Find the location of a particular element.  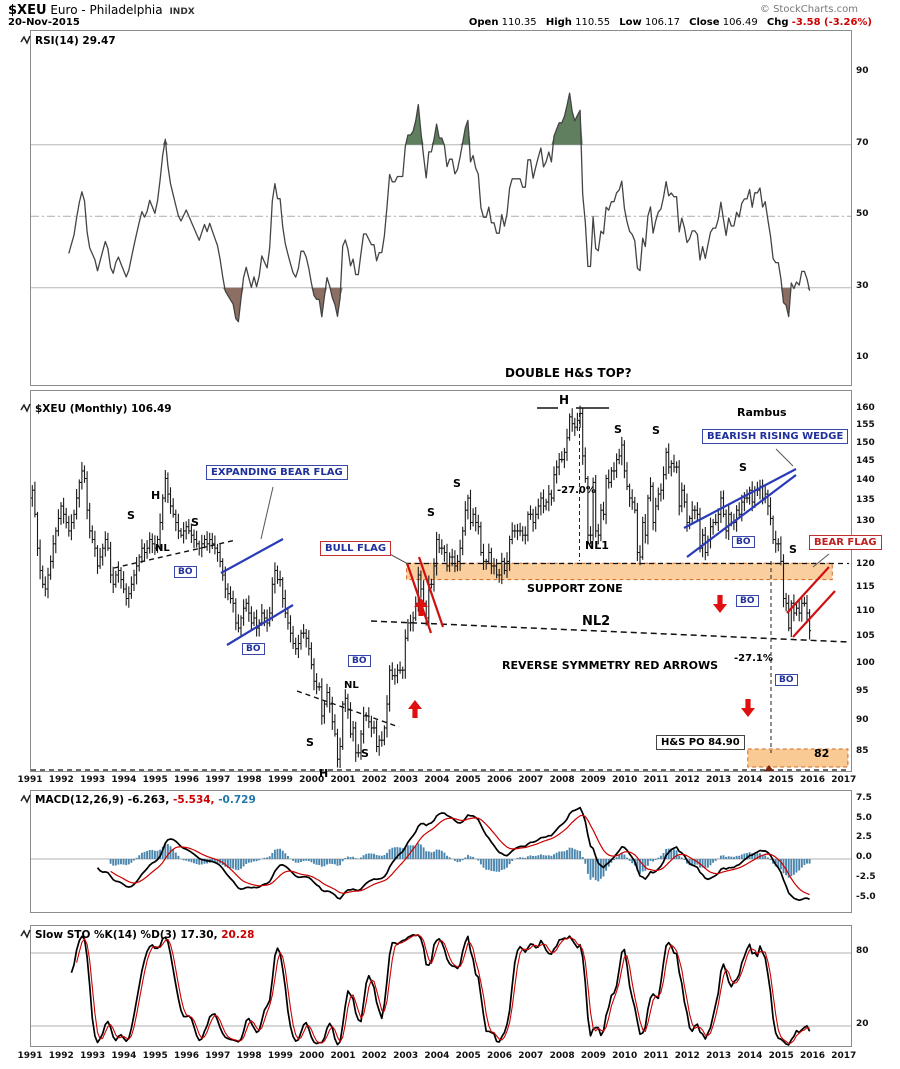

year-axis-label: 1994 is located at coordinates (124, 780).